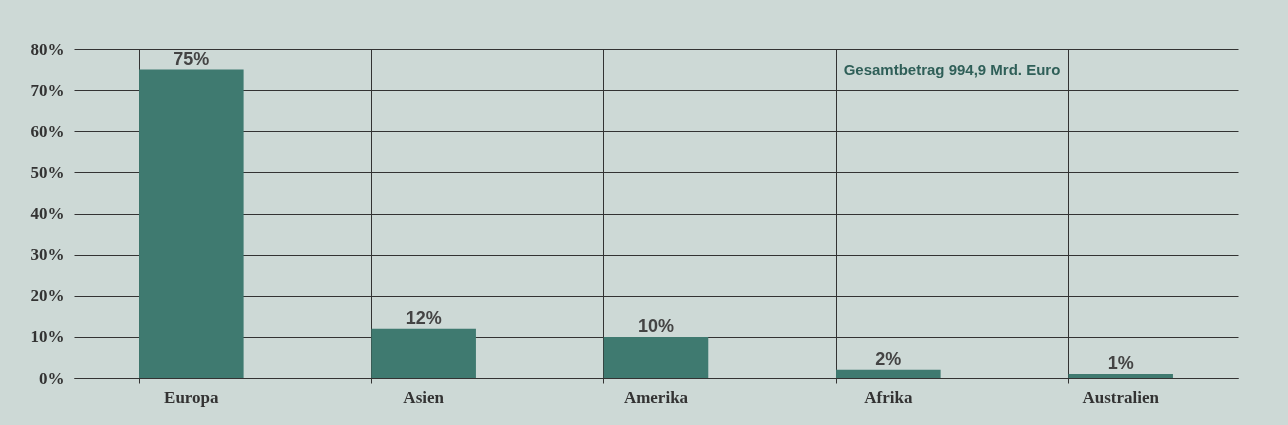 The height and width of the screenshot is (425, 1288). I want to click on data-label: 10%, so click(656, 325).